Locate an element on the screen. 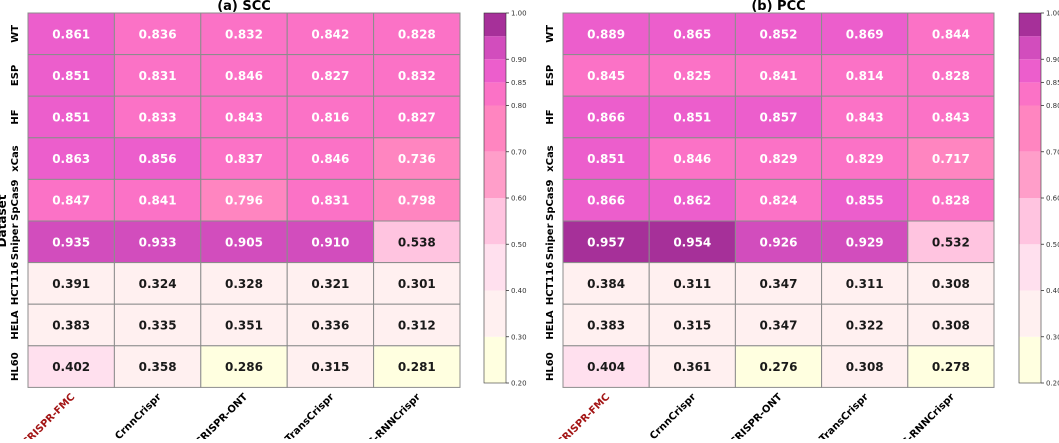 The image size is (1059, 443). row-tick-label: WT is located at coordinates (15, 34).